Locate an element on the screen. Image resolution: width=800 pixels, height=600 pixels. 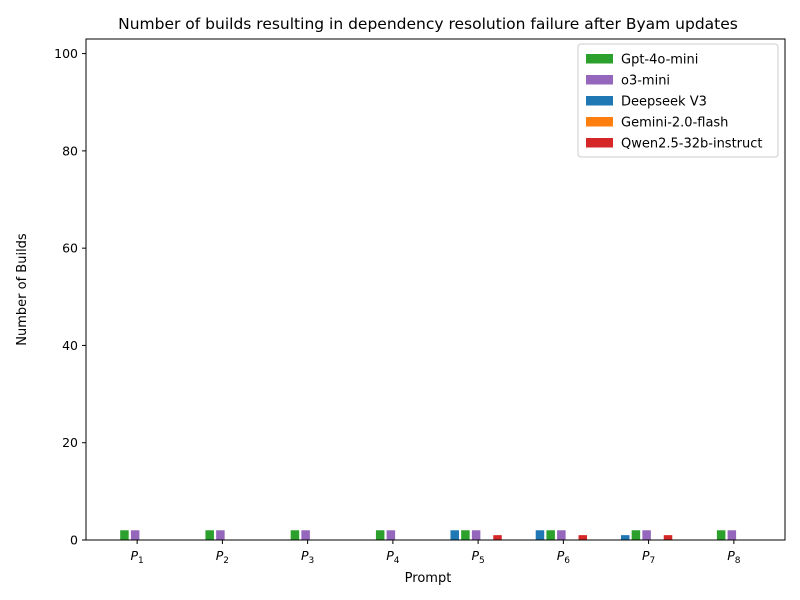
legend-label: Qwen2.5-32b-instruct is located at coordinates (692, 144).